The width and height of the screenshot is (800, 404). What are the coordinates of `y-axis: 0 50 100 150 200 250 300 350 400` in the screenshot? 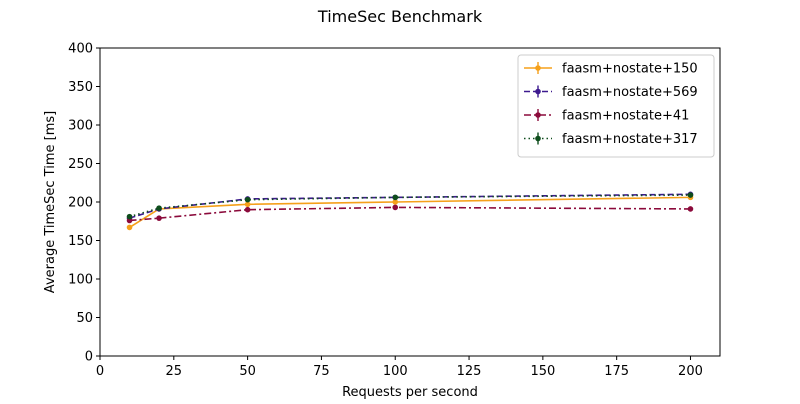 It's located at (84, 203).